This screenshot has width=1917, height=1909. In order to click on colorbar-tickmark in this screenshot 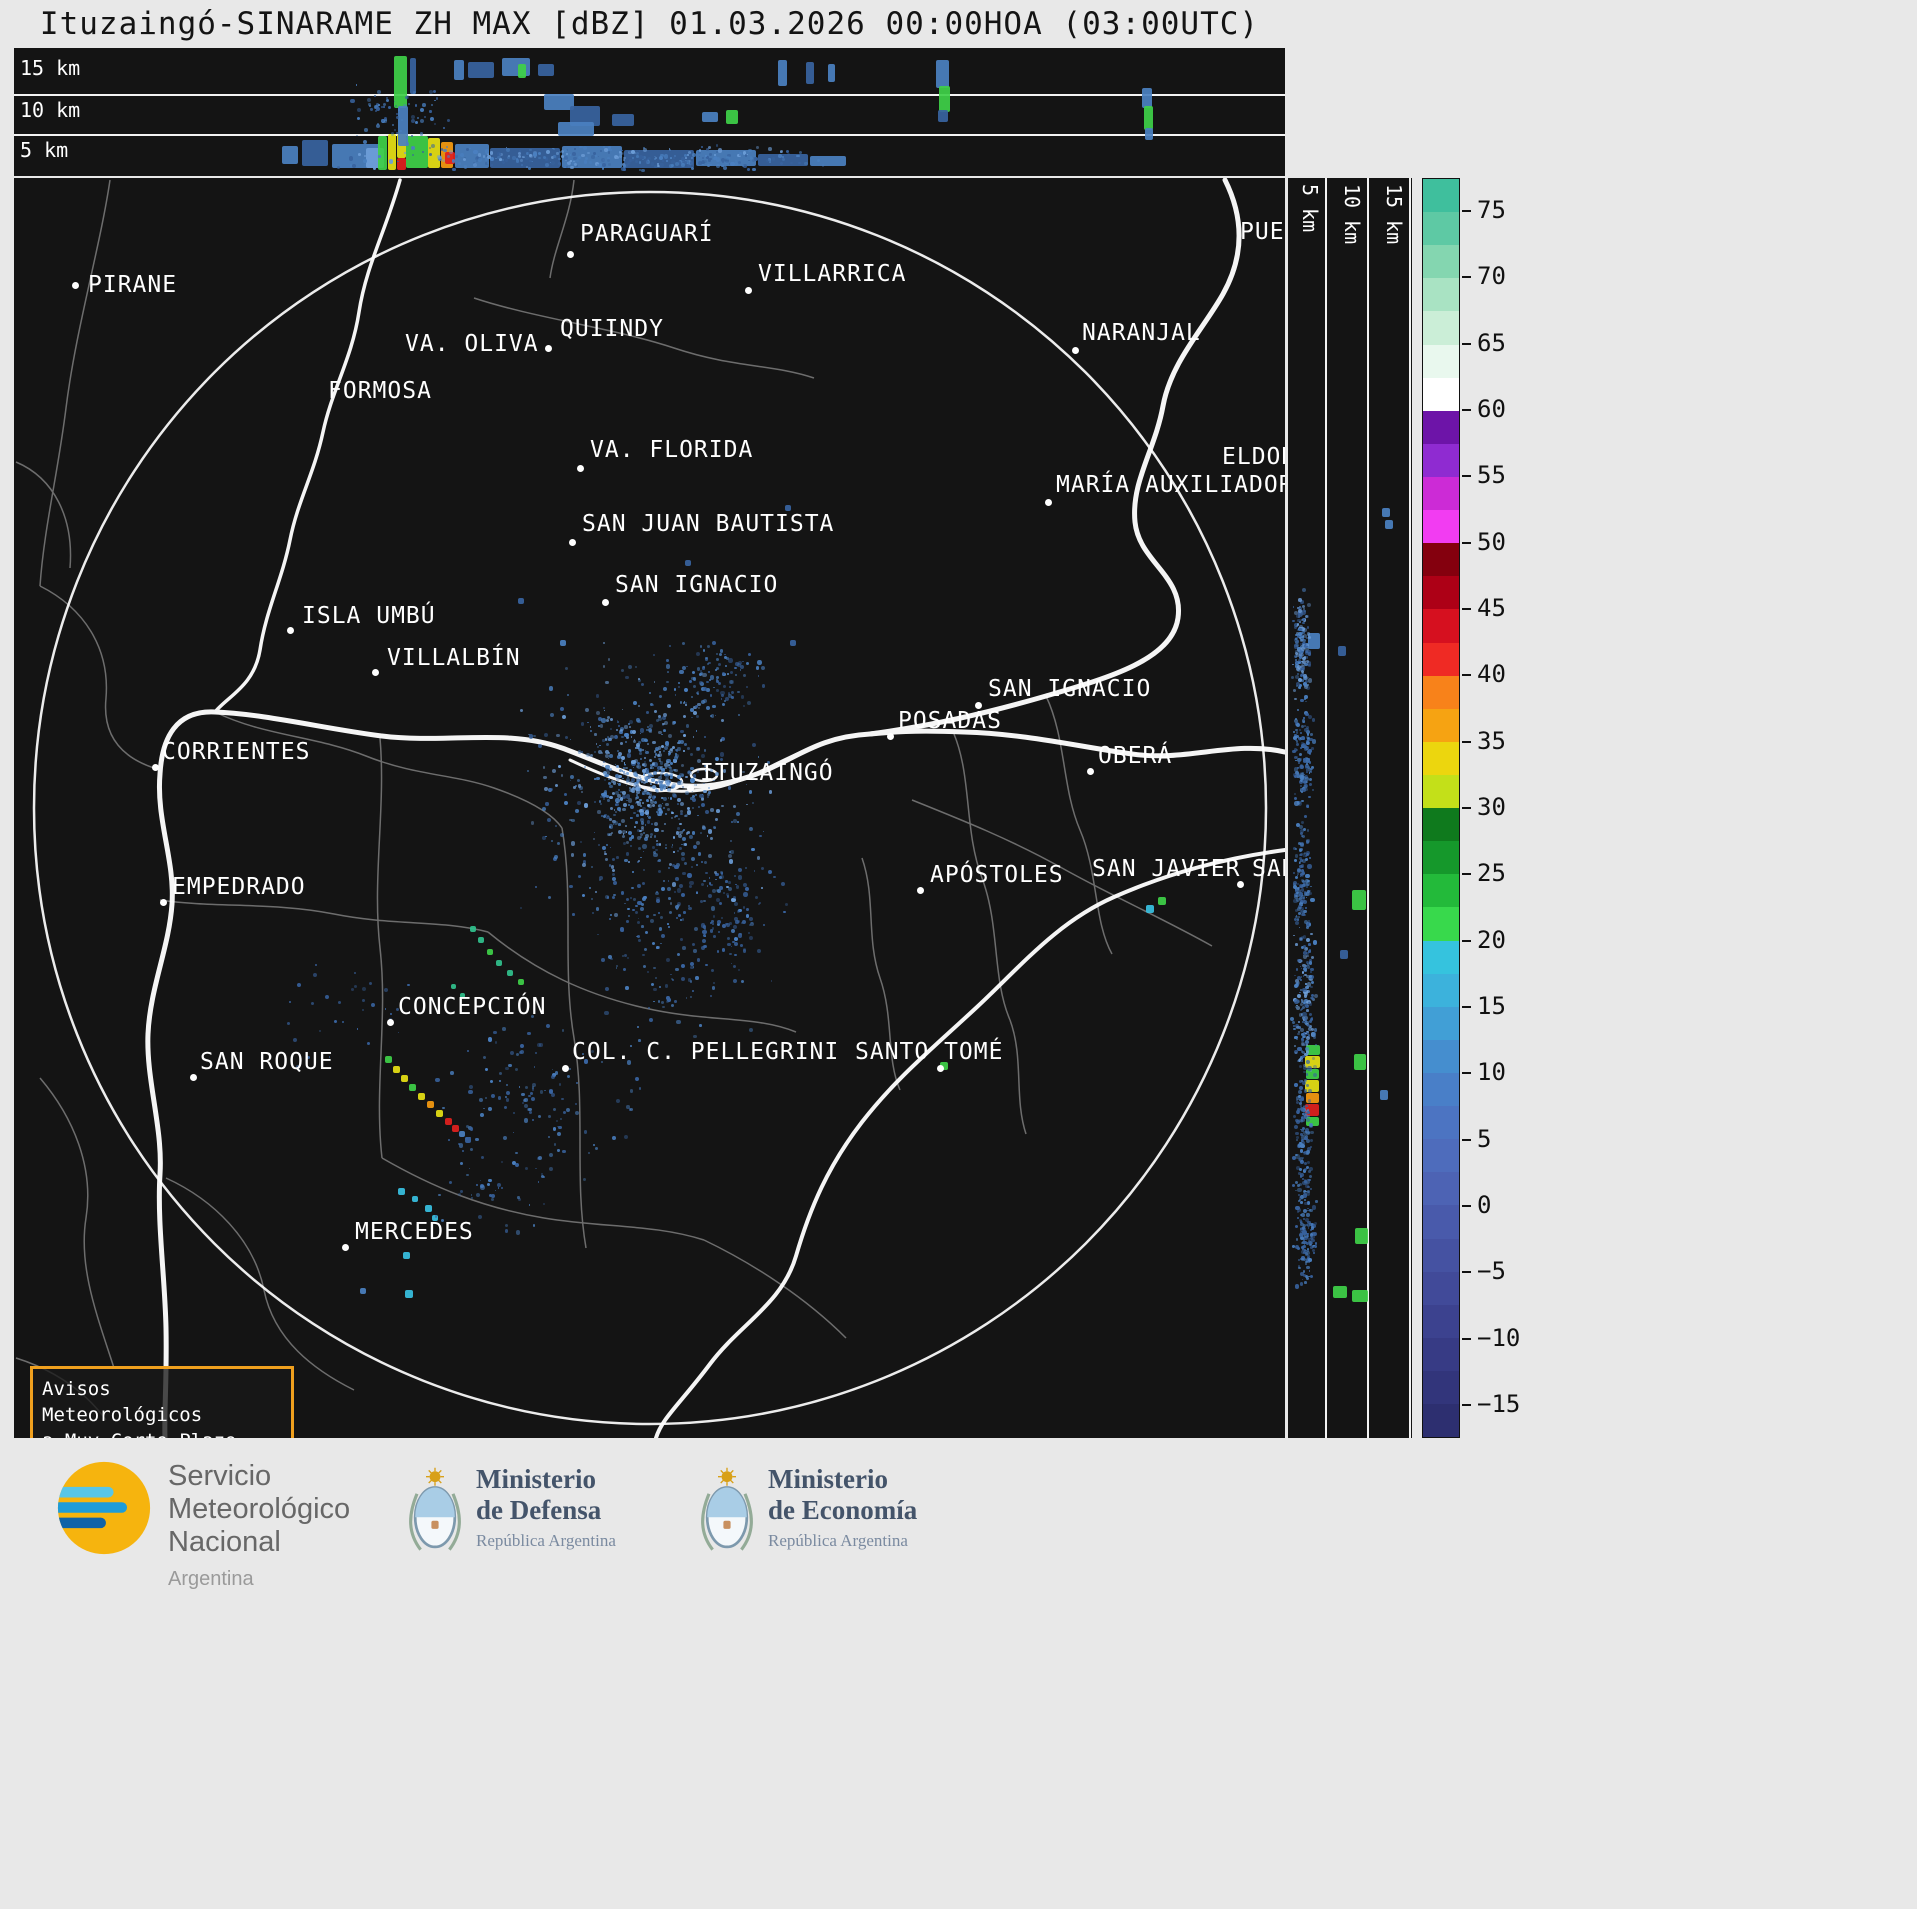, I will do `click(1466, 211)`.